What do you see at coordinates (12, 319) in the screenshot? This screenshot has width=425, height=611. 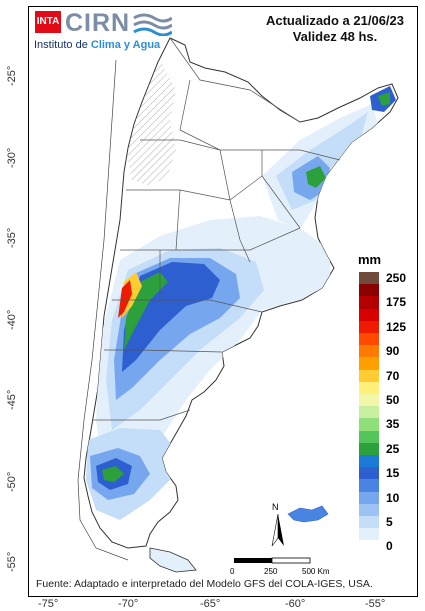 I see `latitude-tick: -40°` at bounding box center [12, 319].